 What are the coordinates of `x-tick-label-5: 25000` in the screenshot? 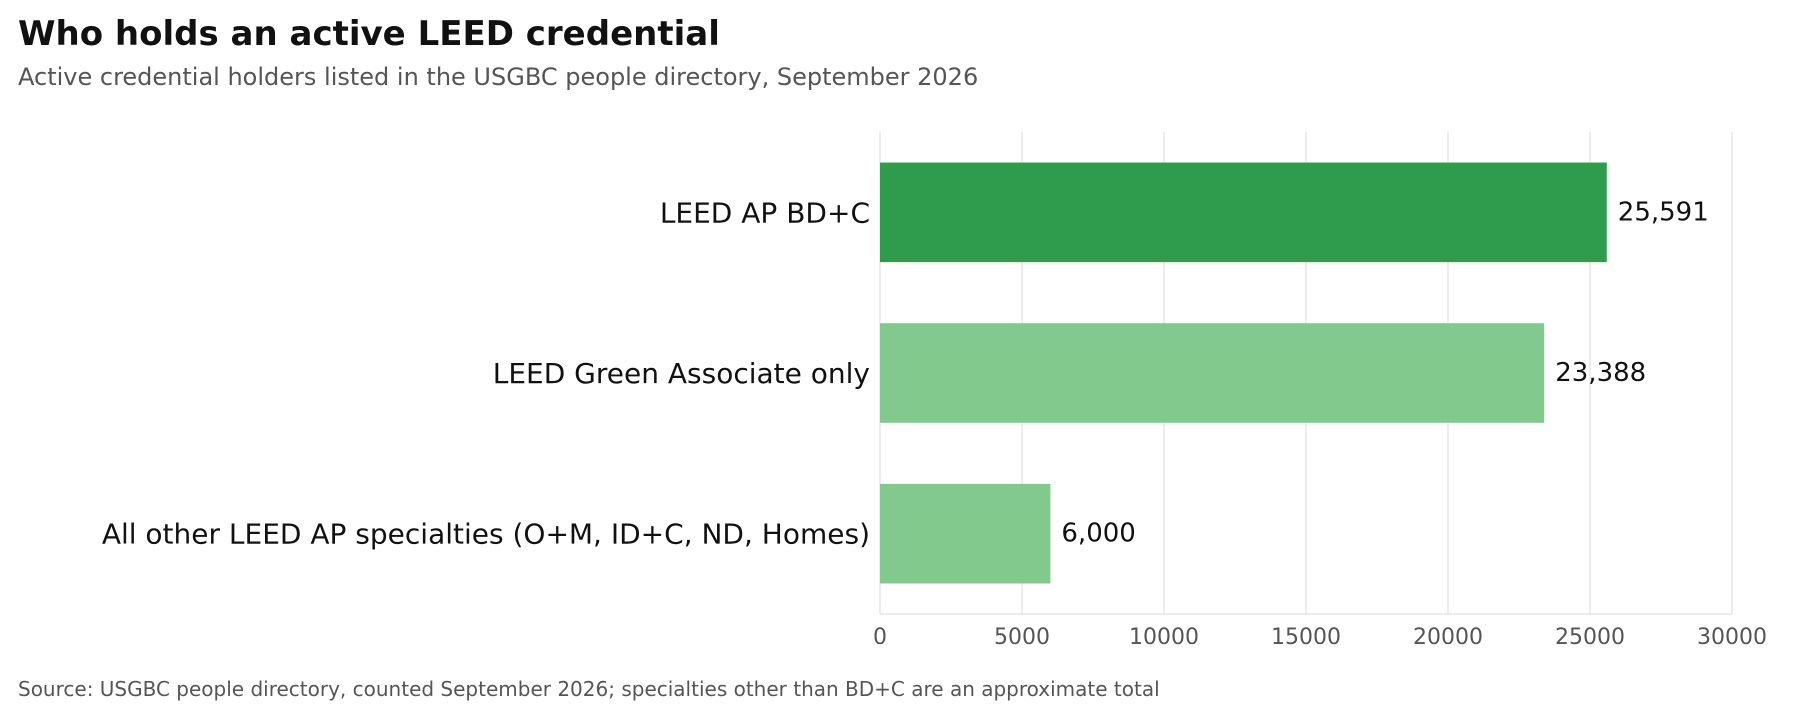 It's located at (1590, 637).